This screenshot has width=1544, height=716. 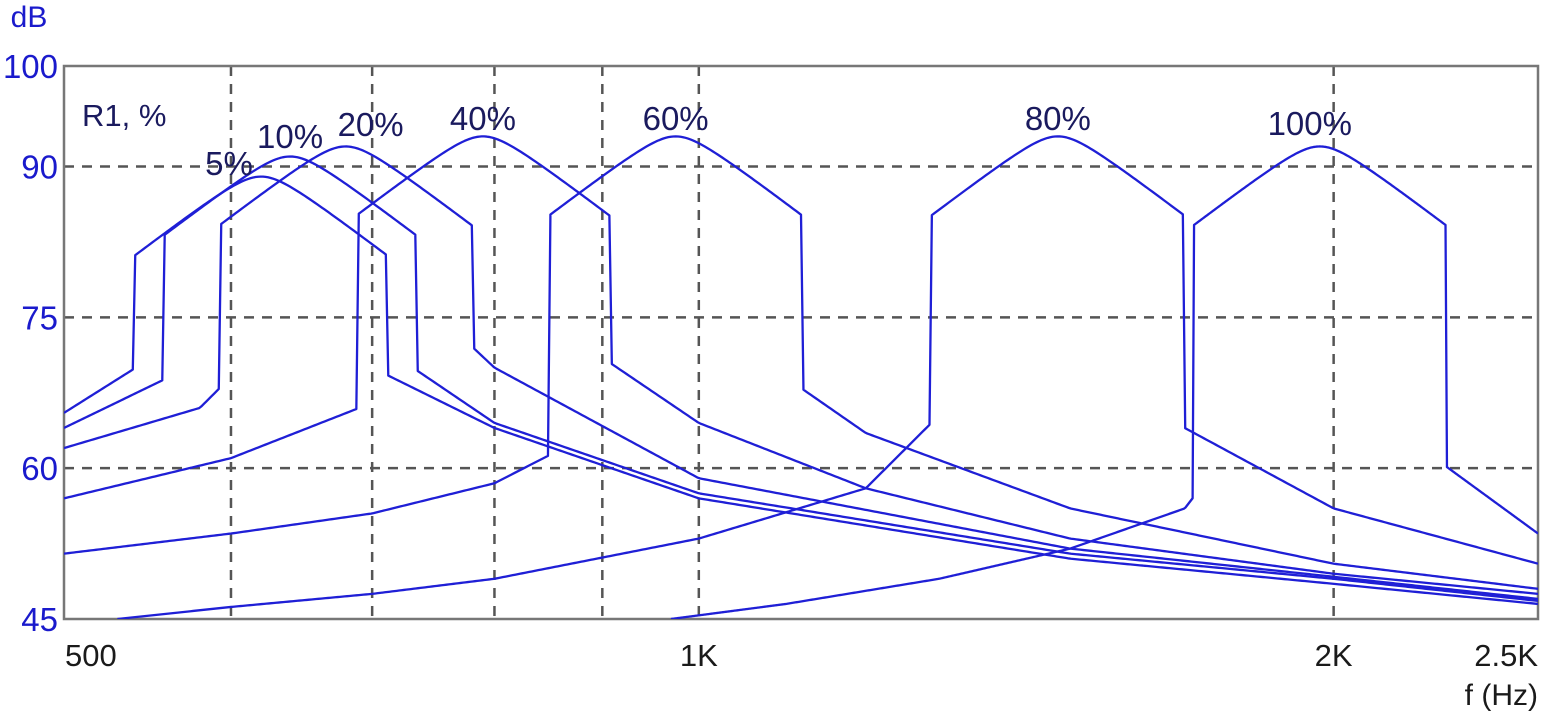 I want to click on y-tick-label-1: 60, so click(x=39, y=468).